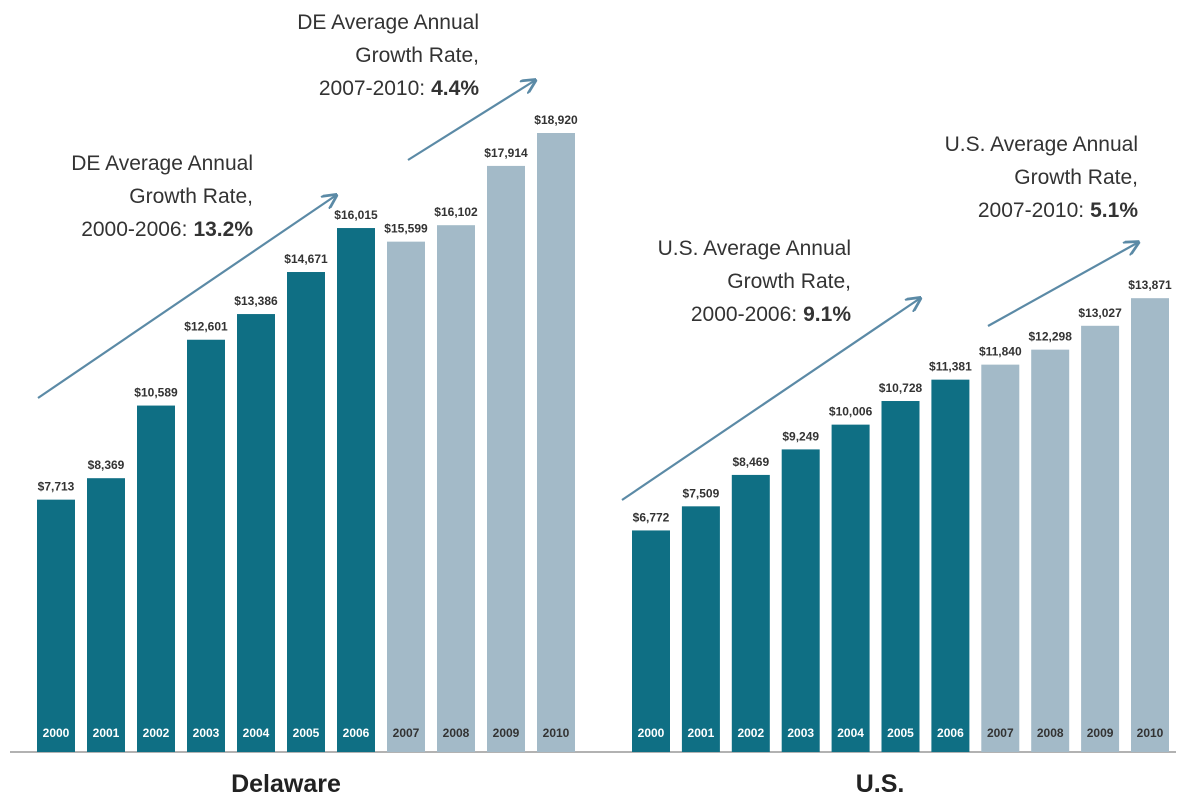 This screenshot has height=799, width=1183. Describe the element at coordinates (223, 229) in the screenshot. I see `annotation-emphasis: 13.2%` at that location.